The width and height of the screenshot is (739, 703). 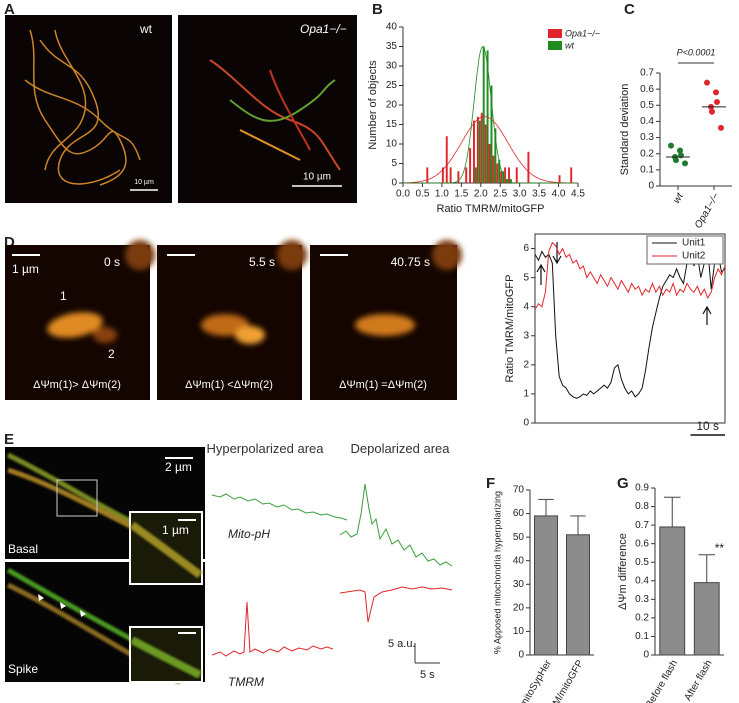 I want to click on panel-label: F, so click(x=490, y=483).